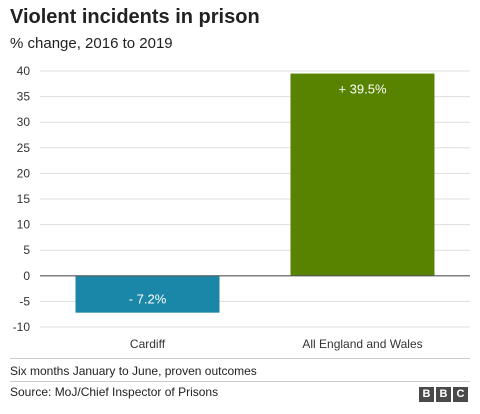  What do you see at coordinates (24, 71) in the screenshot?
I see `y-tick-label: 40` at bounding box center [24, 71].